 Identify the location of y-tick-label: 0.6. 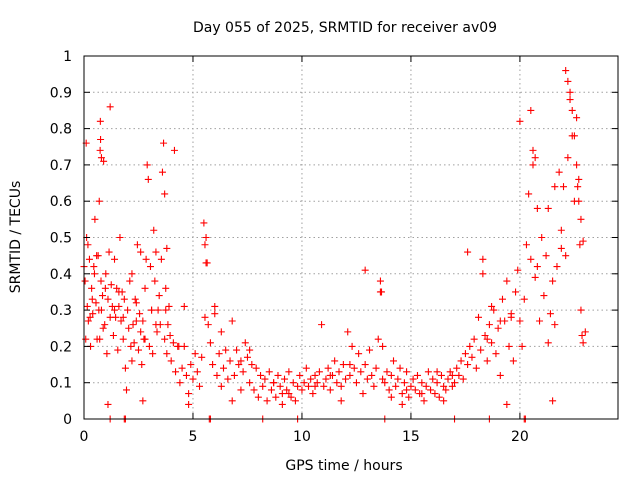
(61, 202).